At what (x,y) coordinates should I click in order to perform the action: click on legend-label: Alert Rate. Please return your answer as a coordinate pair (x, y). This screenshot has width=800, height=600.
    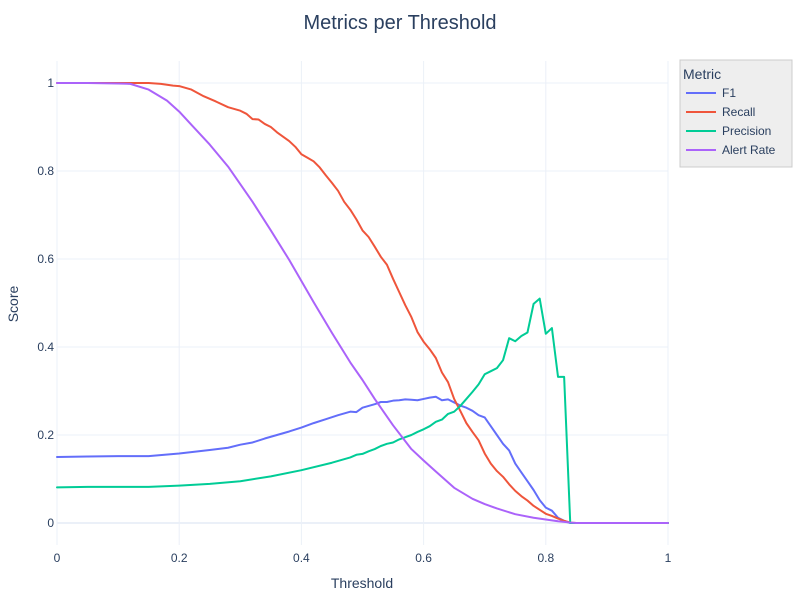
    Looking at the image, I should click on (749, 150).